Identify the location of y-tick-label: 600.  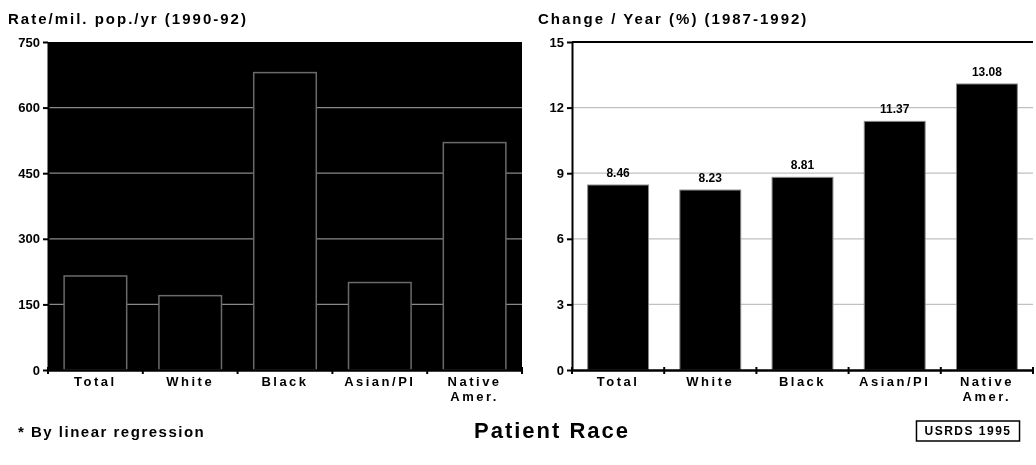
(29, 108).